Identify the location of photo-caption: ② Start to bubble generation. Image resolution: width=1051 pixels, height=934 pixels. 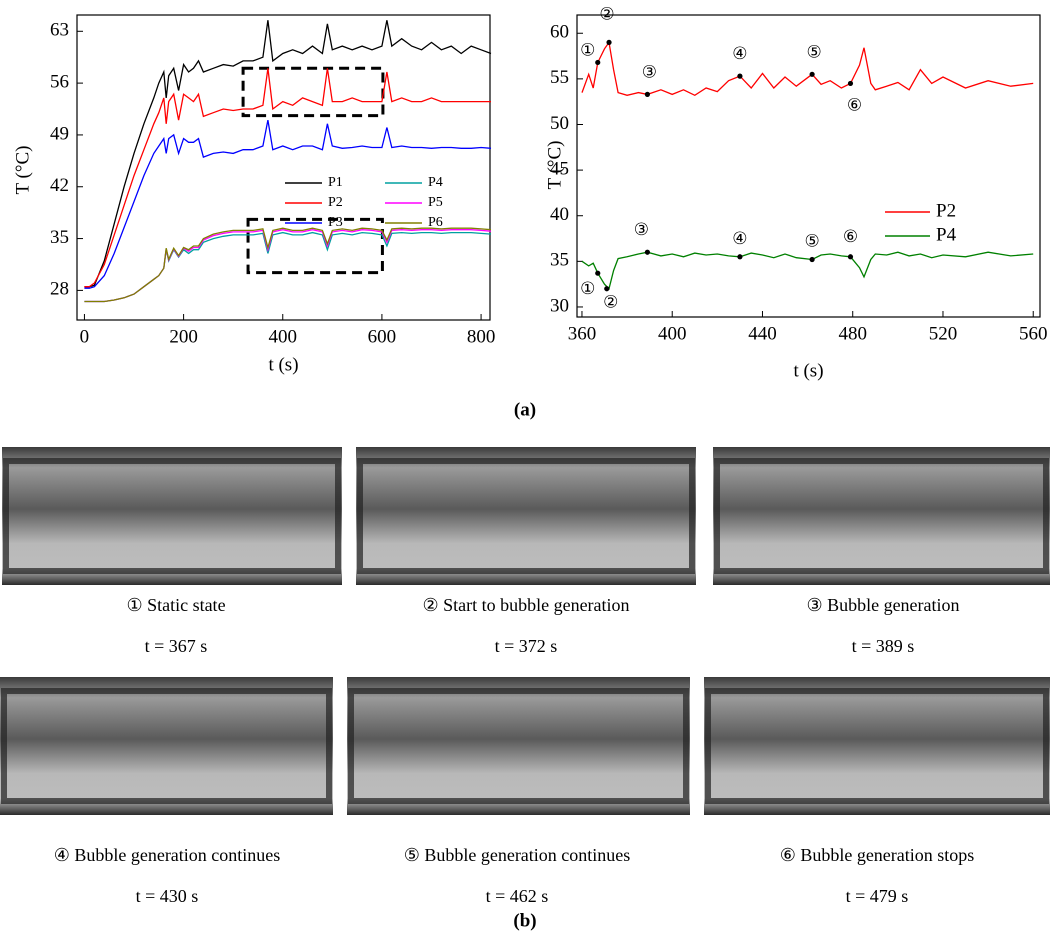
(525, 605).